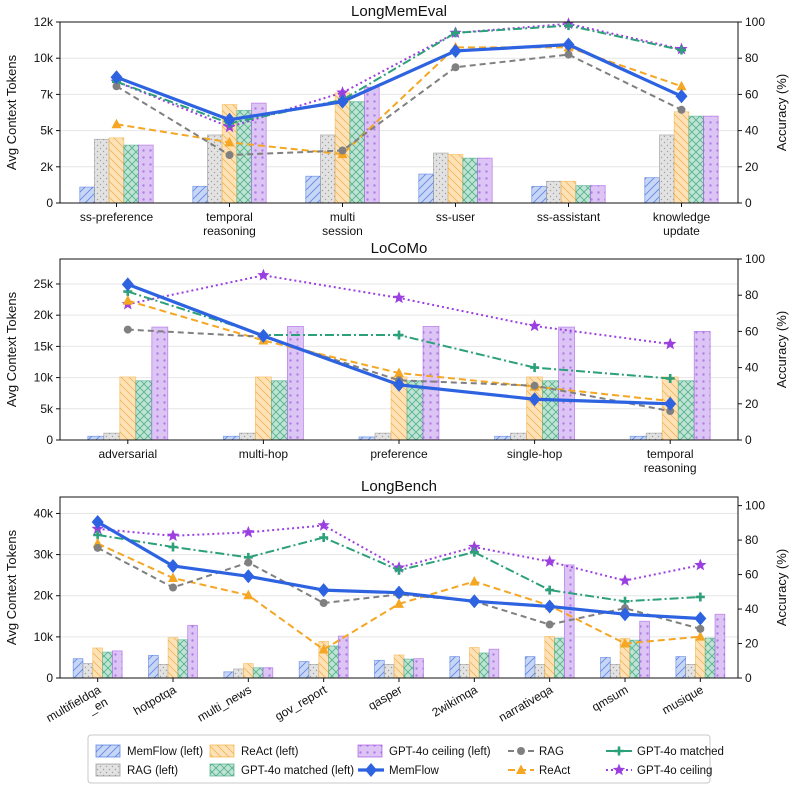 This screenshot has width=798, height=790. Describe the element at coordinates (399, 759) in the screenshot. I see `legend-box` at that location.